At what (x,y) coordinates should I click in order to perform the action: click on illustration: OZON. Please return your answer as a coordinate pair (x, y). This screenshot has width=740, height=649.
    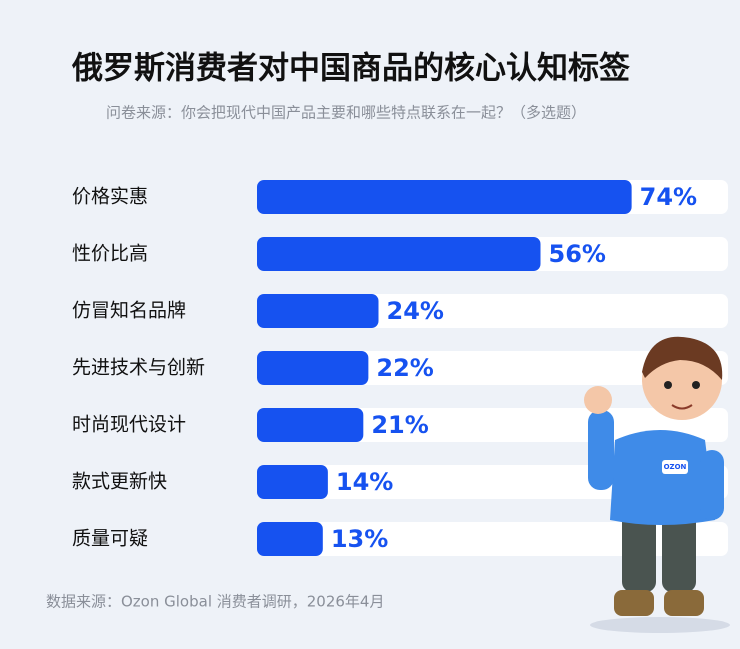
    Looking at the image, I should click on (657, 484).